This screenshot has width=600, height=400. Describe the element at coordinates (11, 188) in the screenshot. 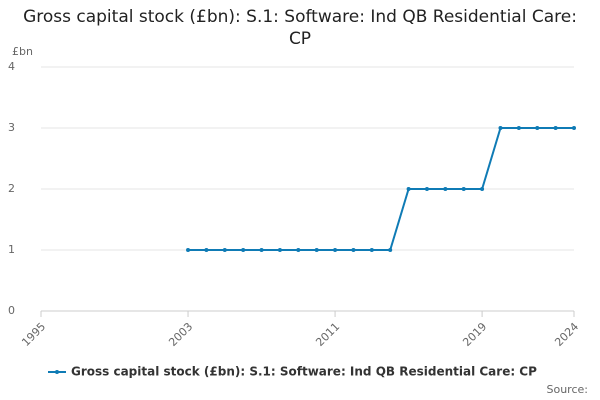

I see `y-tick-label: 2` at that location.